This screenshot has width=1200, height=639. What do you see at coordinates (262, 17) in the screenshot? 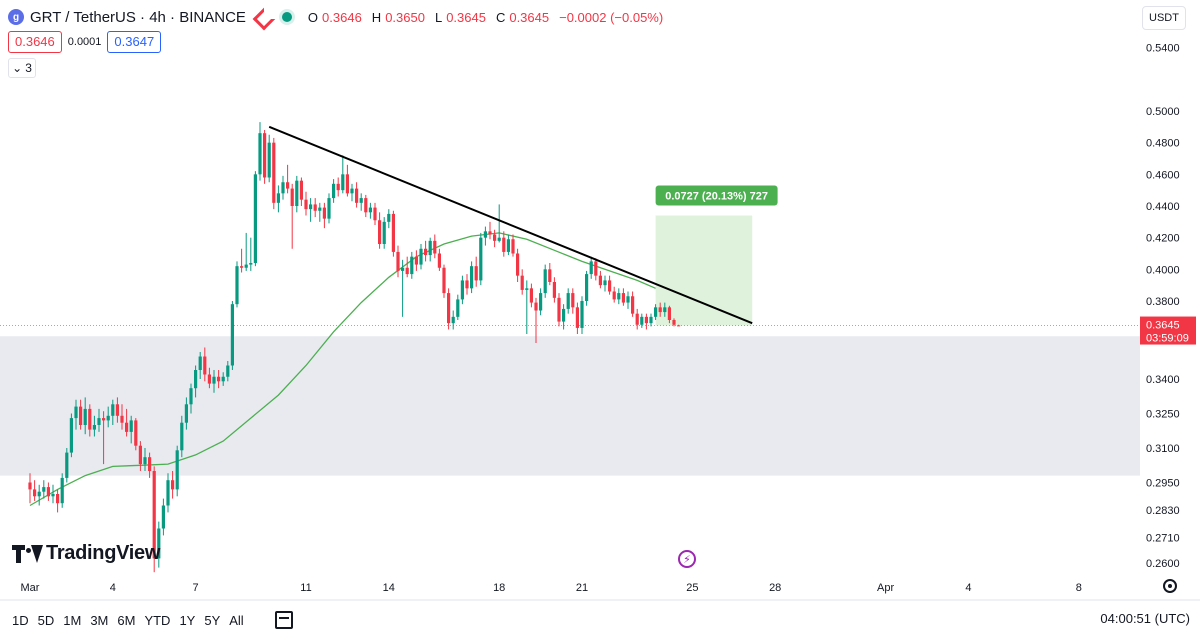
I see `flag-icon` at bounding box center [262, 17].